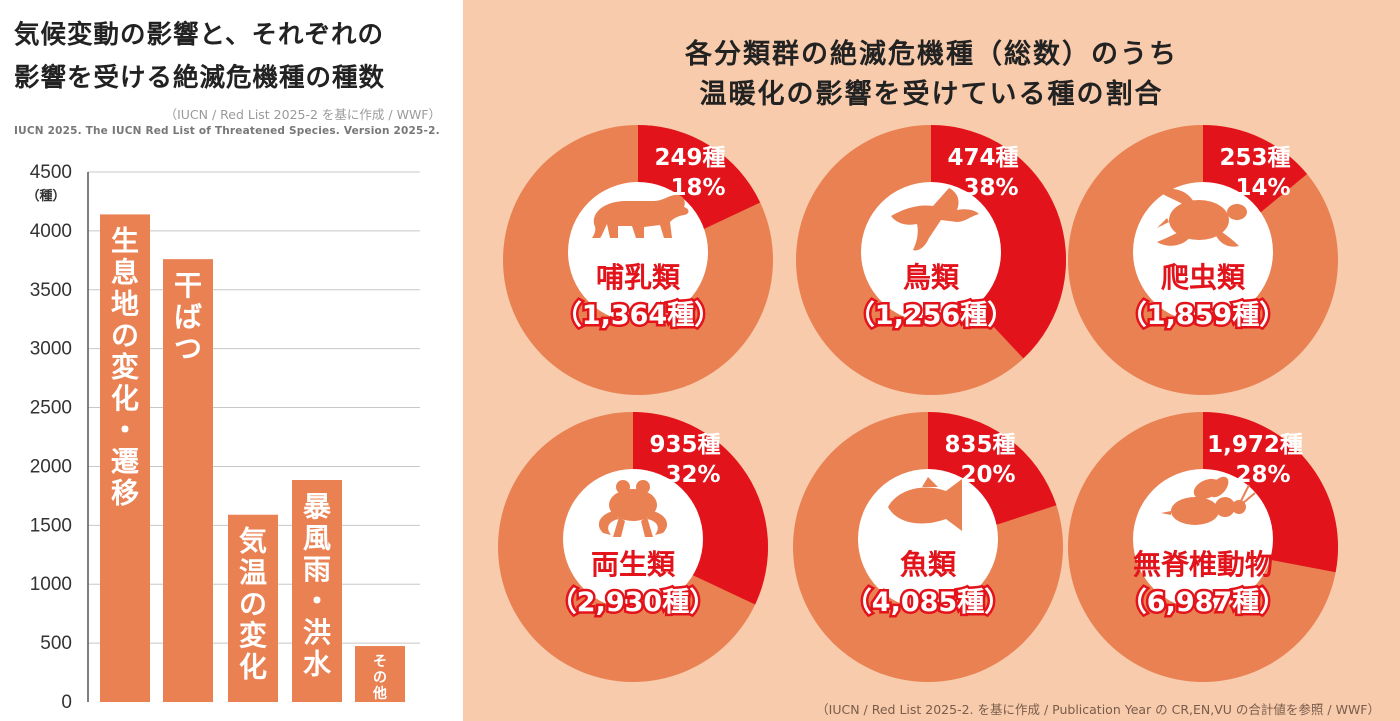  What do you see at coordinates (1203, 547) in the screenshot?
I see `pie-6: 1,972種 28% 無脊椎動物 （6,987種）` at bounding box center [1203, 547].